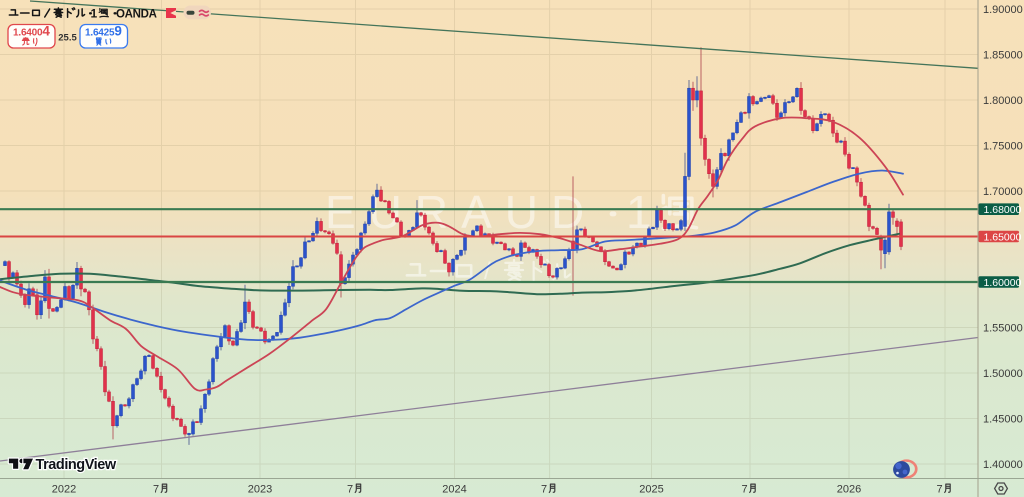 The image size is (1024, 497). I want to click on svg-text: 25.5, so click(67, 38).